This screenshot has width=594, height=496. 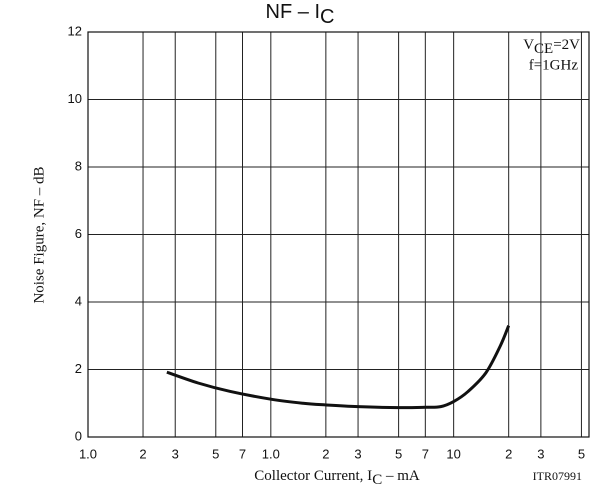 What do you see at coordinates (78, 233) in the screenshot?
I see `y-tick-label: 6` at bounding box center [78, 233].